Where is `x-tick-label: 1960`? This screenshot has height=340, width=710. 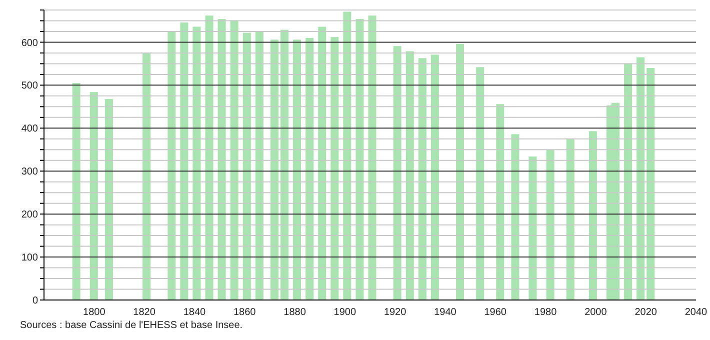
x-tick-label: 1960 is located at coordinates (495, 312).